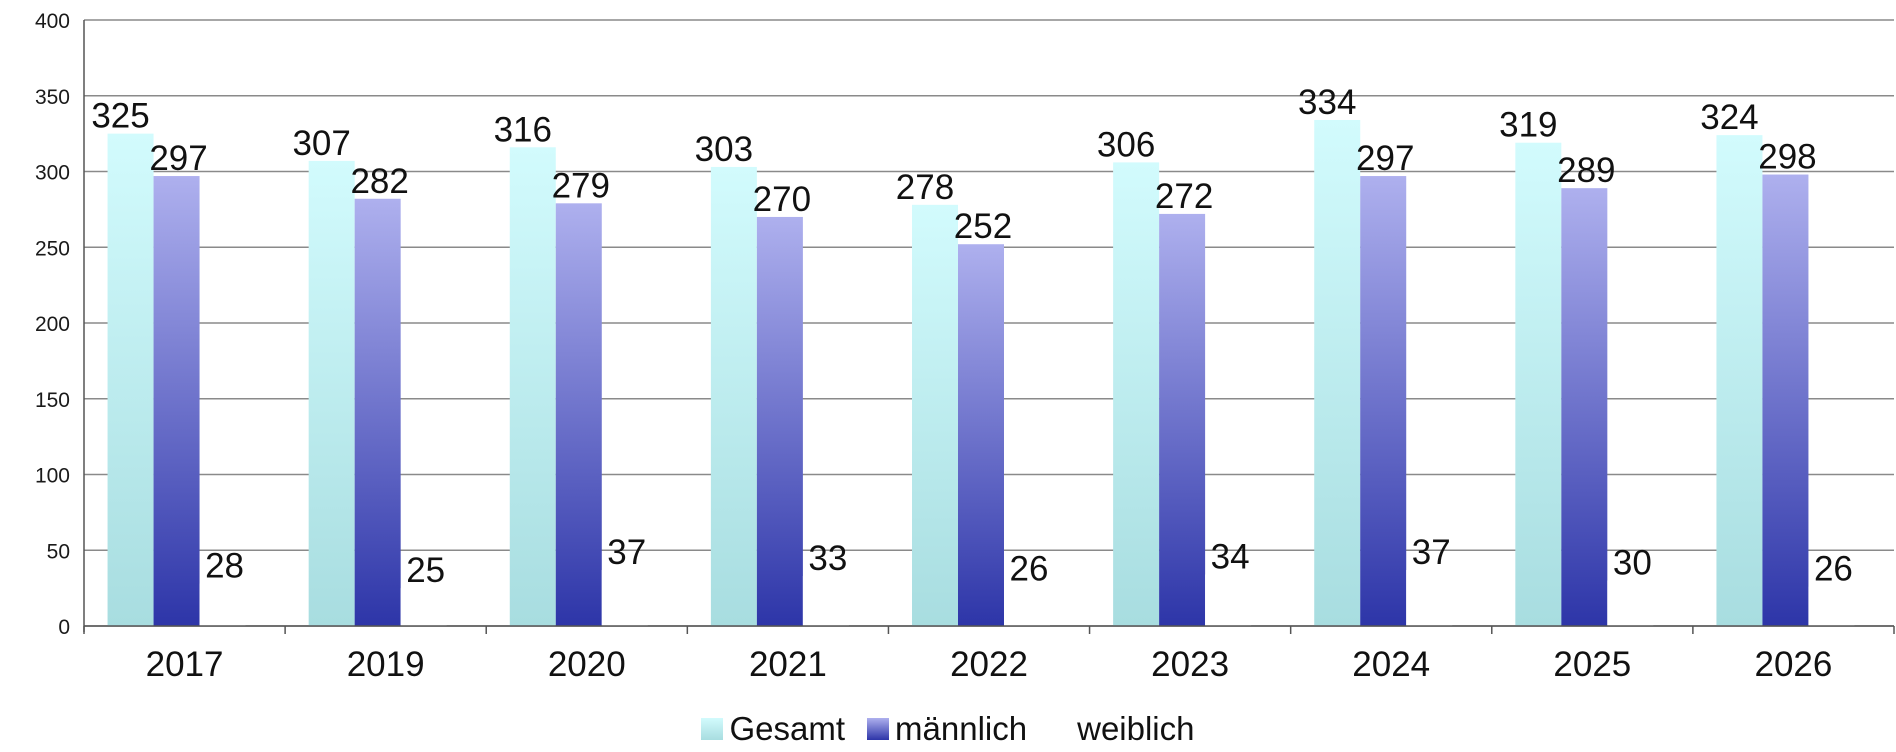 The image size is (1896, 752). Describe the element at coordinates (52, 97) in the screenshot. I see `y-tick-label: 350` at that location.